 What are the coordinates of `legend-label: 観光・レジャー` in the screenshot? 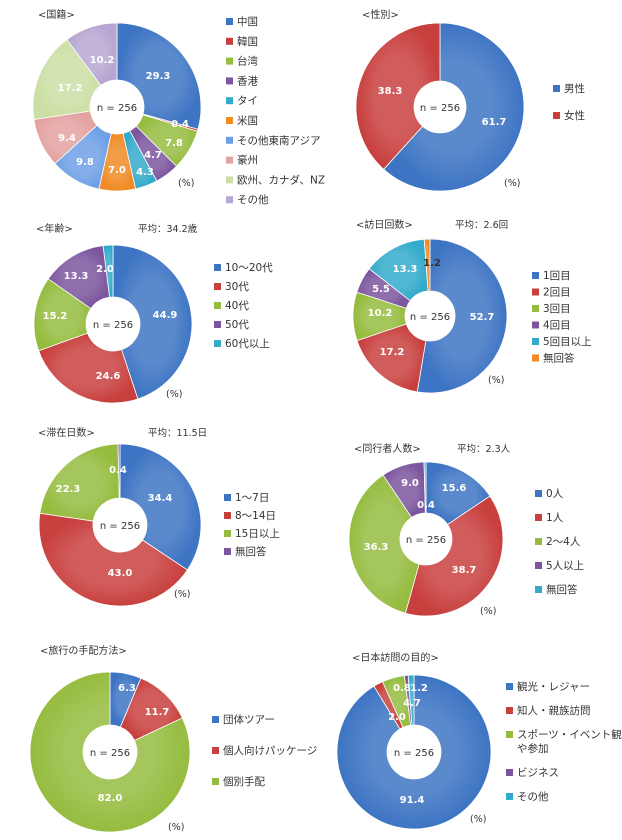 It's located at (553, 686).